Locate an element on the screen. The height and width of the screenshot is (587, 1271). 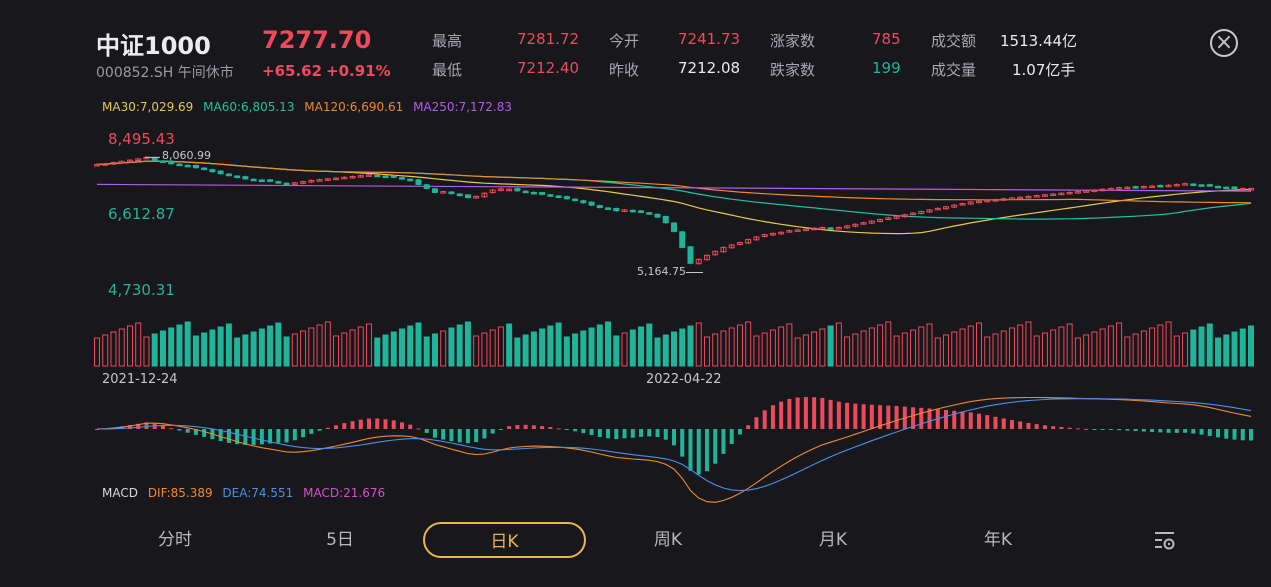
ma250-label: MA250:7,172.83 is located at coordinates (463, 107).